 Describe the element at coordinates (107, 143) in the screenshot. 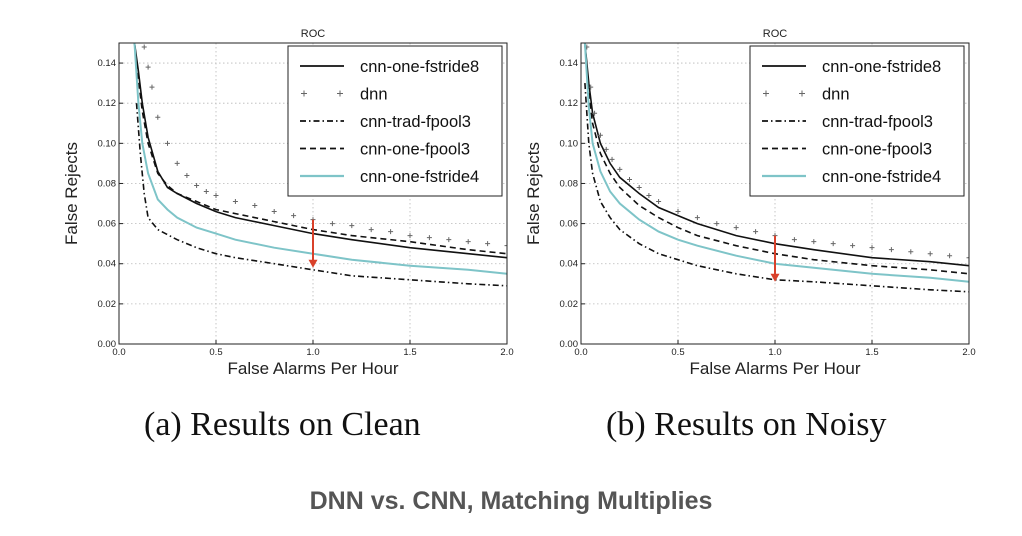

I see `y-tick-label: 0.10` at that location.